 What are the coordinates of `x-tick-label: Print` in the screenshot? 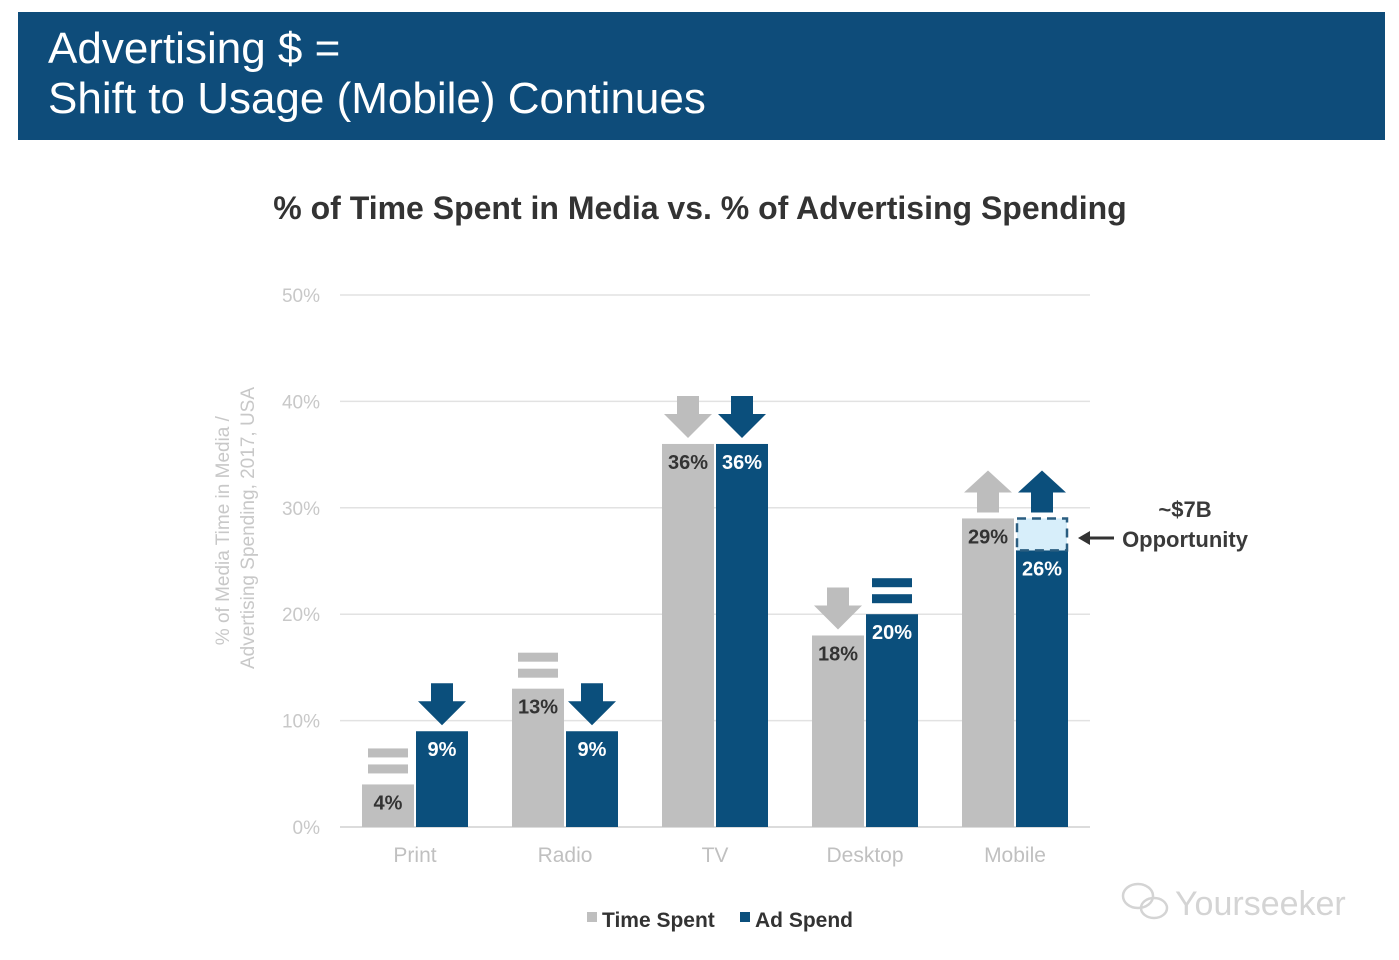 It's located at (414, 855).